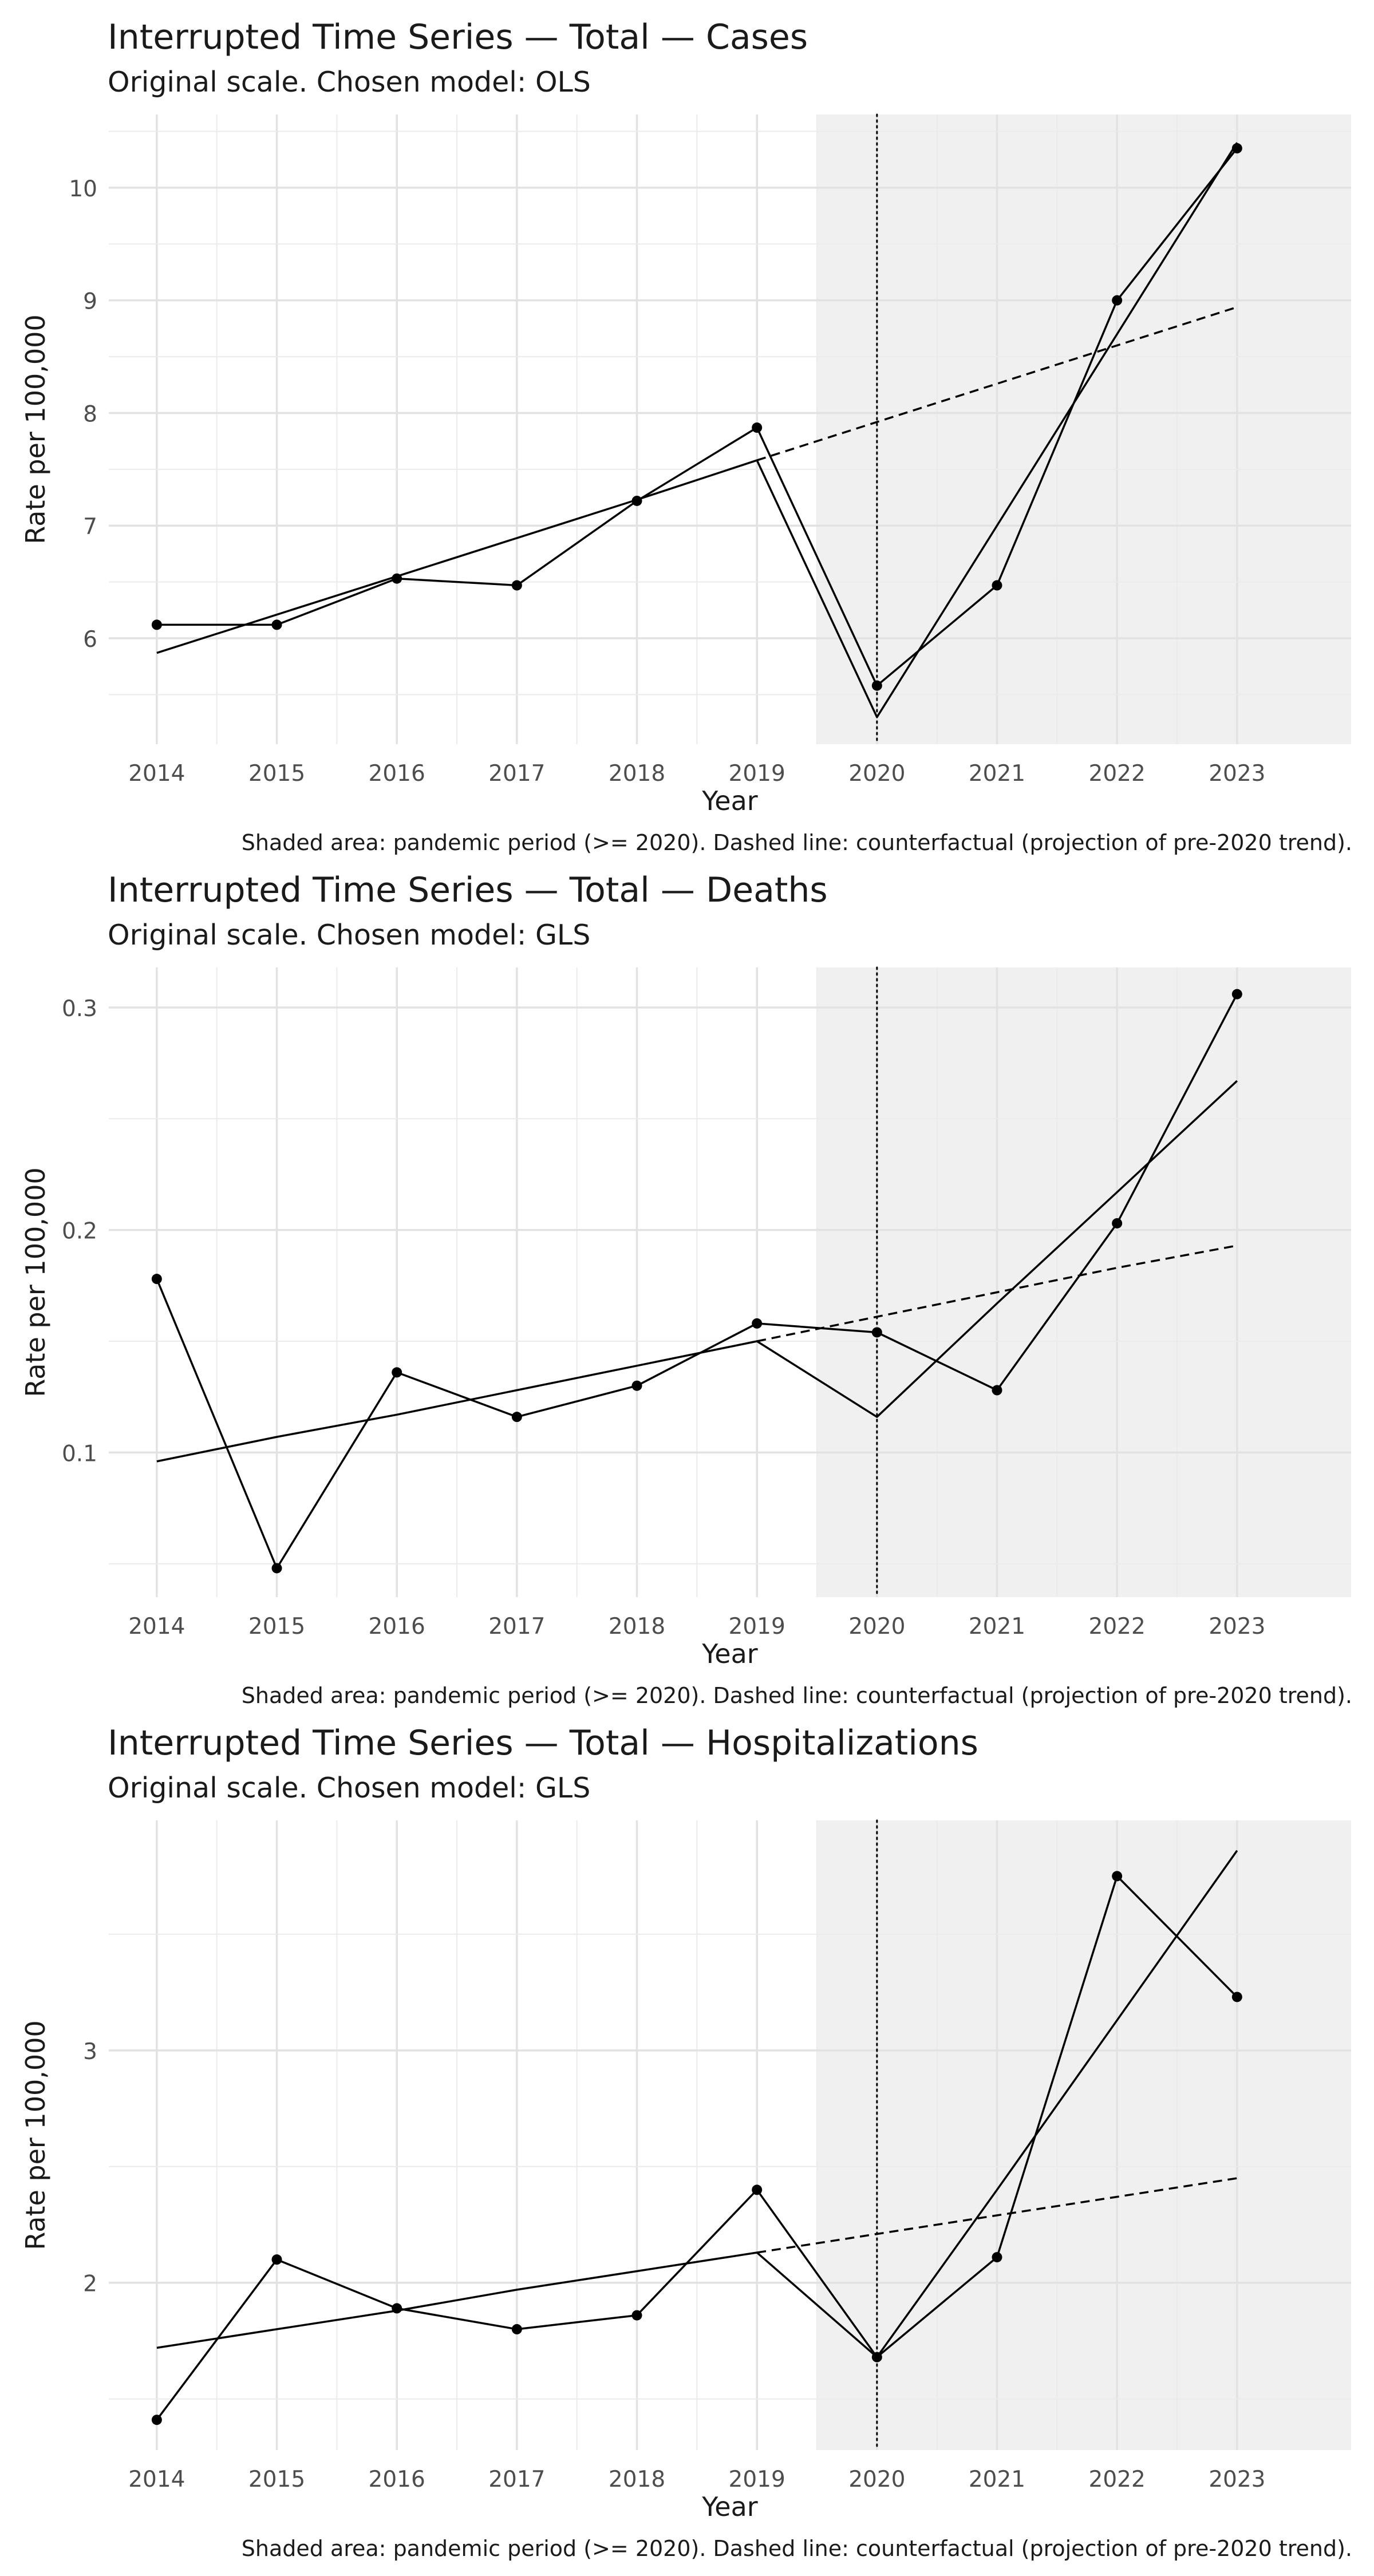  What do you see at coordinates (80, 1009) in the screenshot?
I see `y-tick-label: 0.3` at bounding box center [80, 1009].